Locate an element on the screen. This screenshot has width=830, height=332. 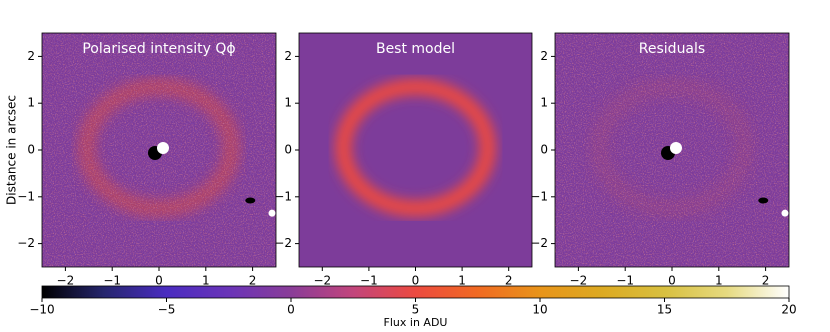
panel-title: Best model is located at coordinates (415, 49).